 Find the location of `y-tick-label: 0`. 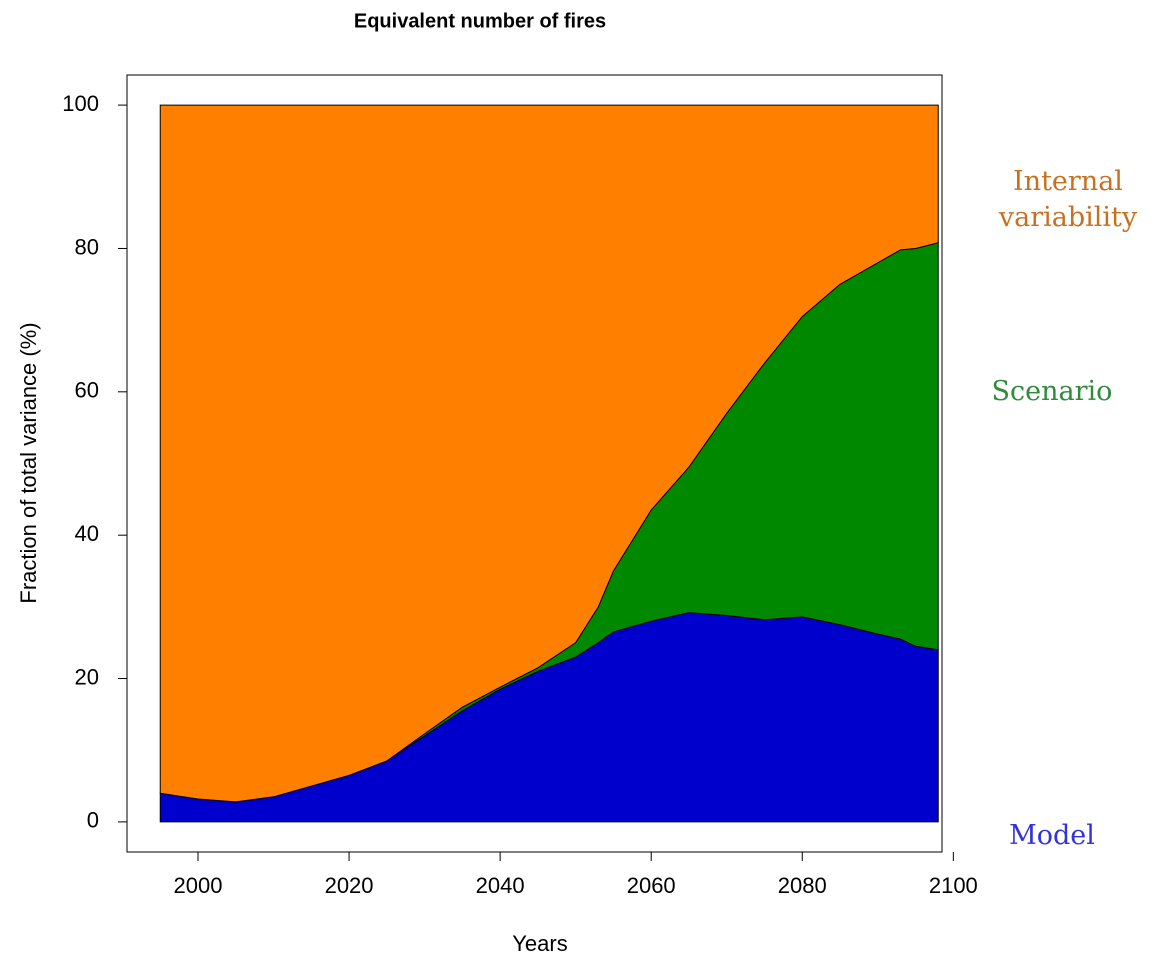

y-tick-label: 0 is located at coordinates (93, 820).